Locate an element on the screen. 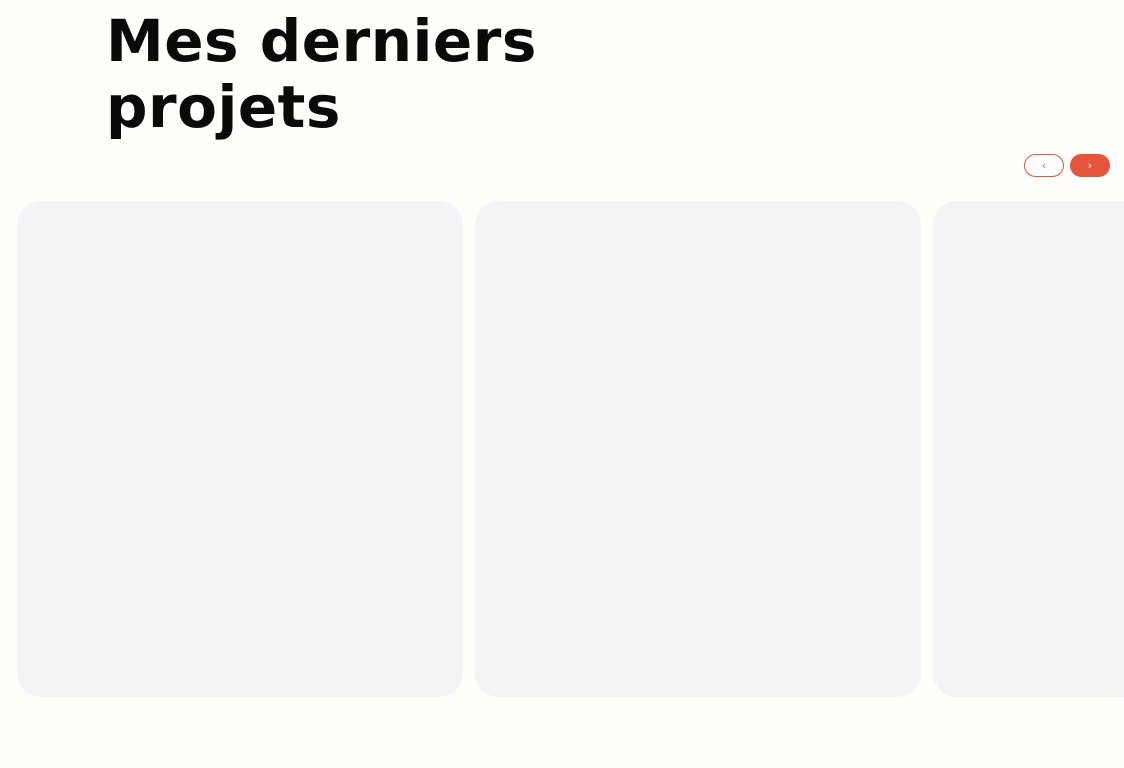 The height and width of the screenshot is (768, 1124). carousel-next-button: › is located at coordinates (1090, 165).